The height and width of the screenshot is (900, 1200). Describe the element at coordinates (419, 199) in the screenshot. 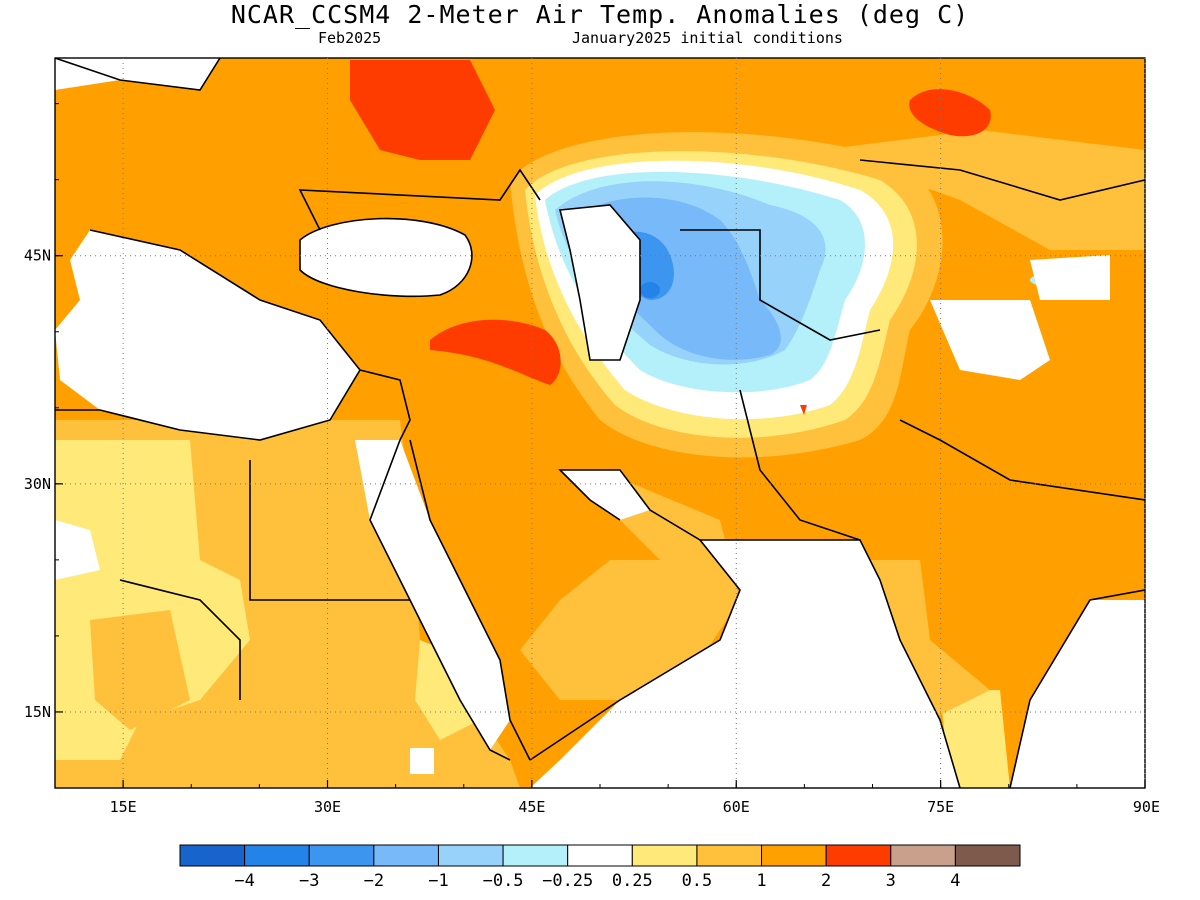

I see `border-caucasus` at that location.